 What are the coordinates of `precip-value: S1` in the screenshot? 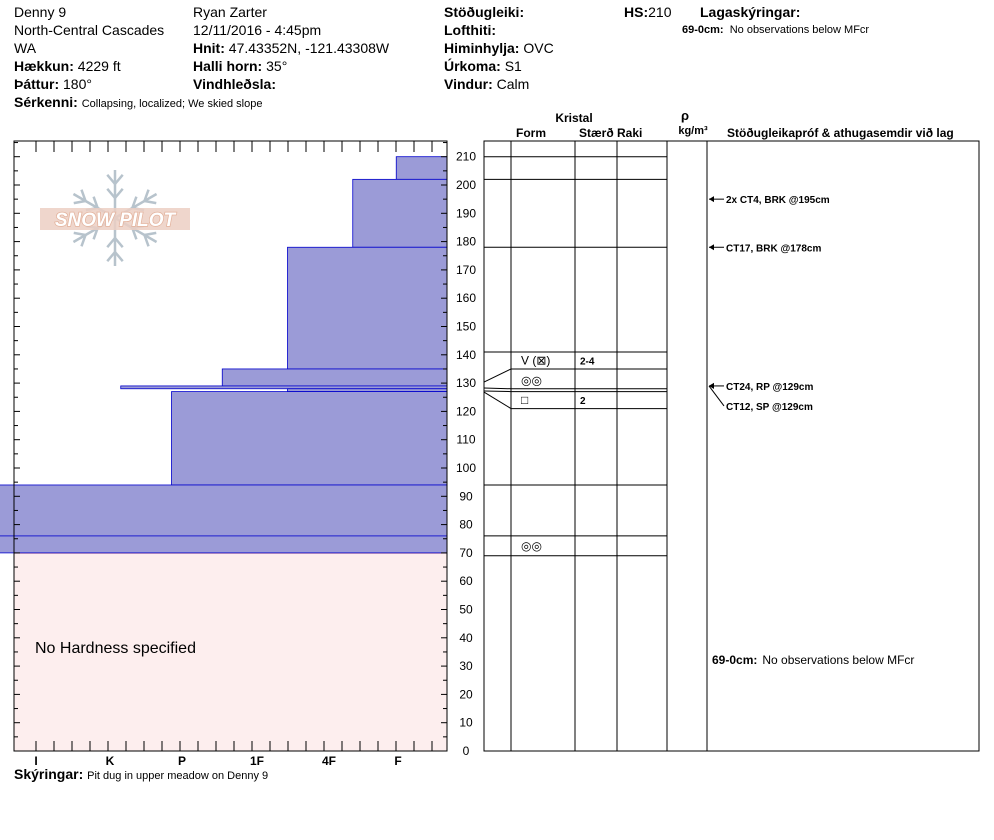 It's located at (513, 66).